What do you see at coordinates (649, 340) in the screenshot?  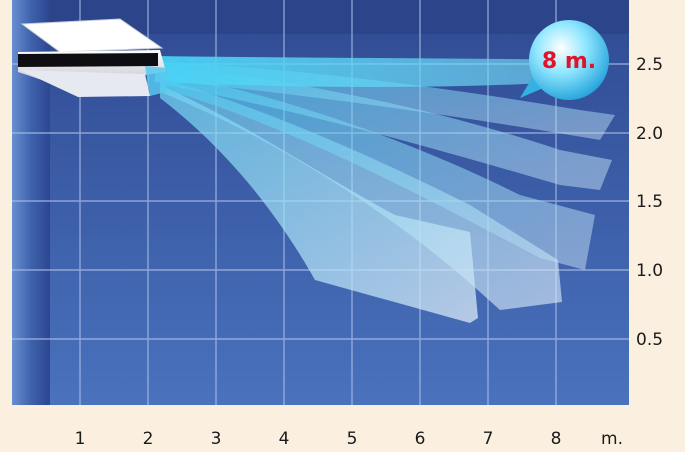 I see `y-tick-label: 0.5` at bounding box center [649, 340].